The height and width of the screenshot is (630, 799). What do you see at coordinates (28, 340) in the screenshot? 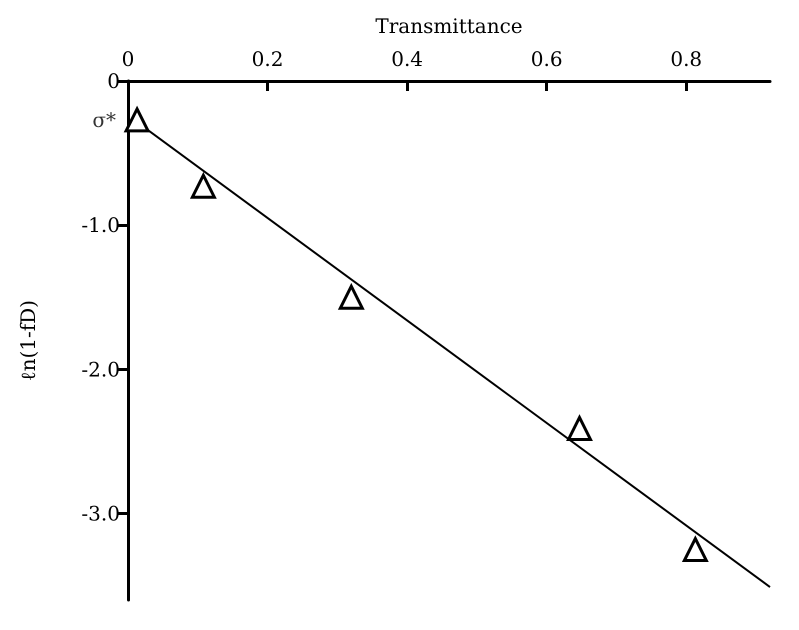
I see `y-axis-title: ℓn(1-fD)` at bounding box center [28, 340].